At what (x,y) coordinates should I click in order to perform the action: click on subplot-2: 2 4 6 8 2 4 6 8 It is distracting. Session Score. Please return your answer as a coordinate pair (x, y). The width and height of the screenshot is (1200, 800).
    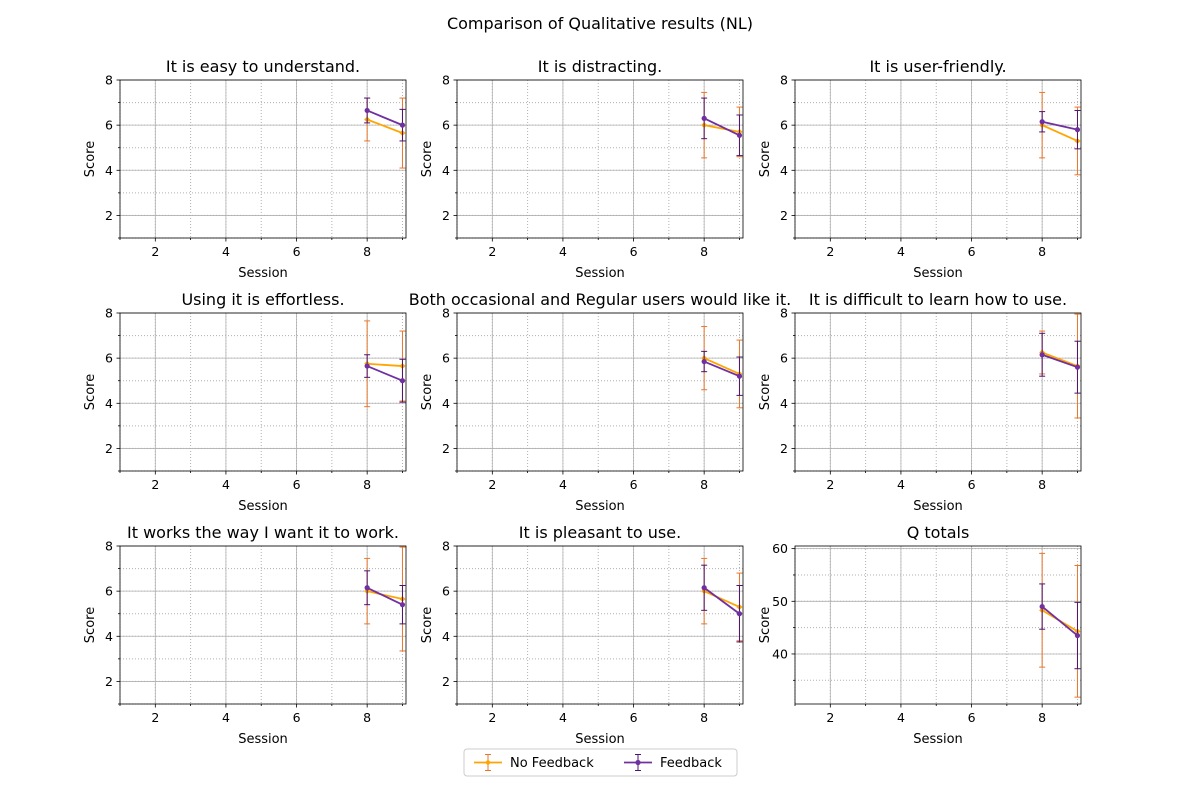
    Looking at the image, I should click on (582, 169).